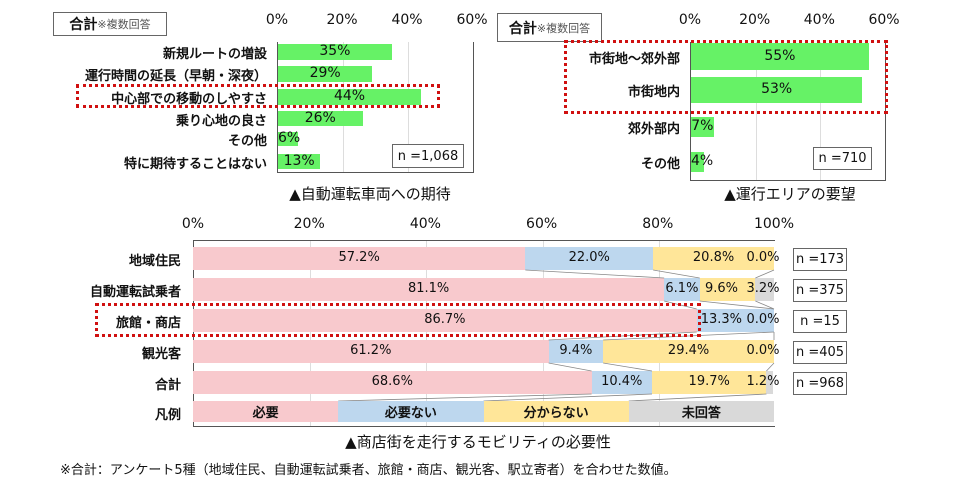  I want to click on data-label: 19.7%, so click(709, 381).